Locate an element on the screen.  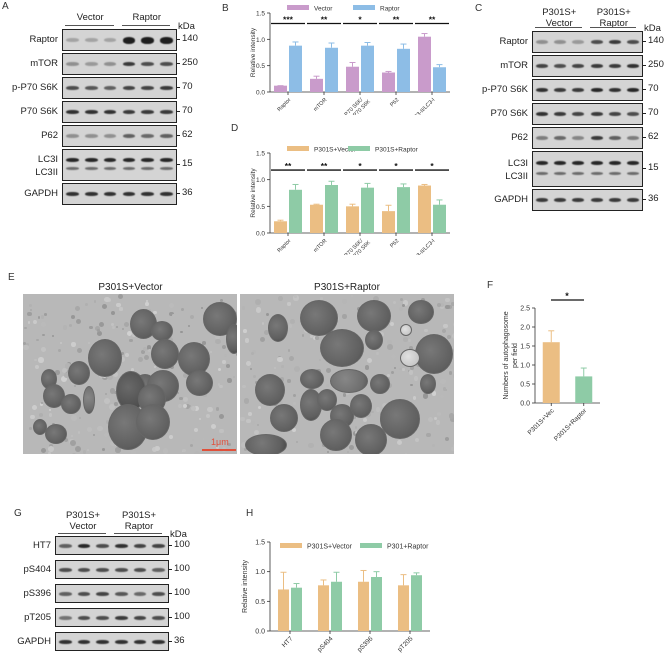
blot-strip is located at coordinates (119, 165).